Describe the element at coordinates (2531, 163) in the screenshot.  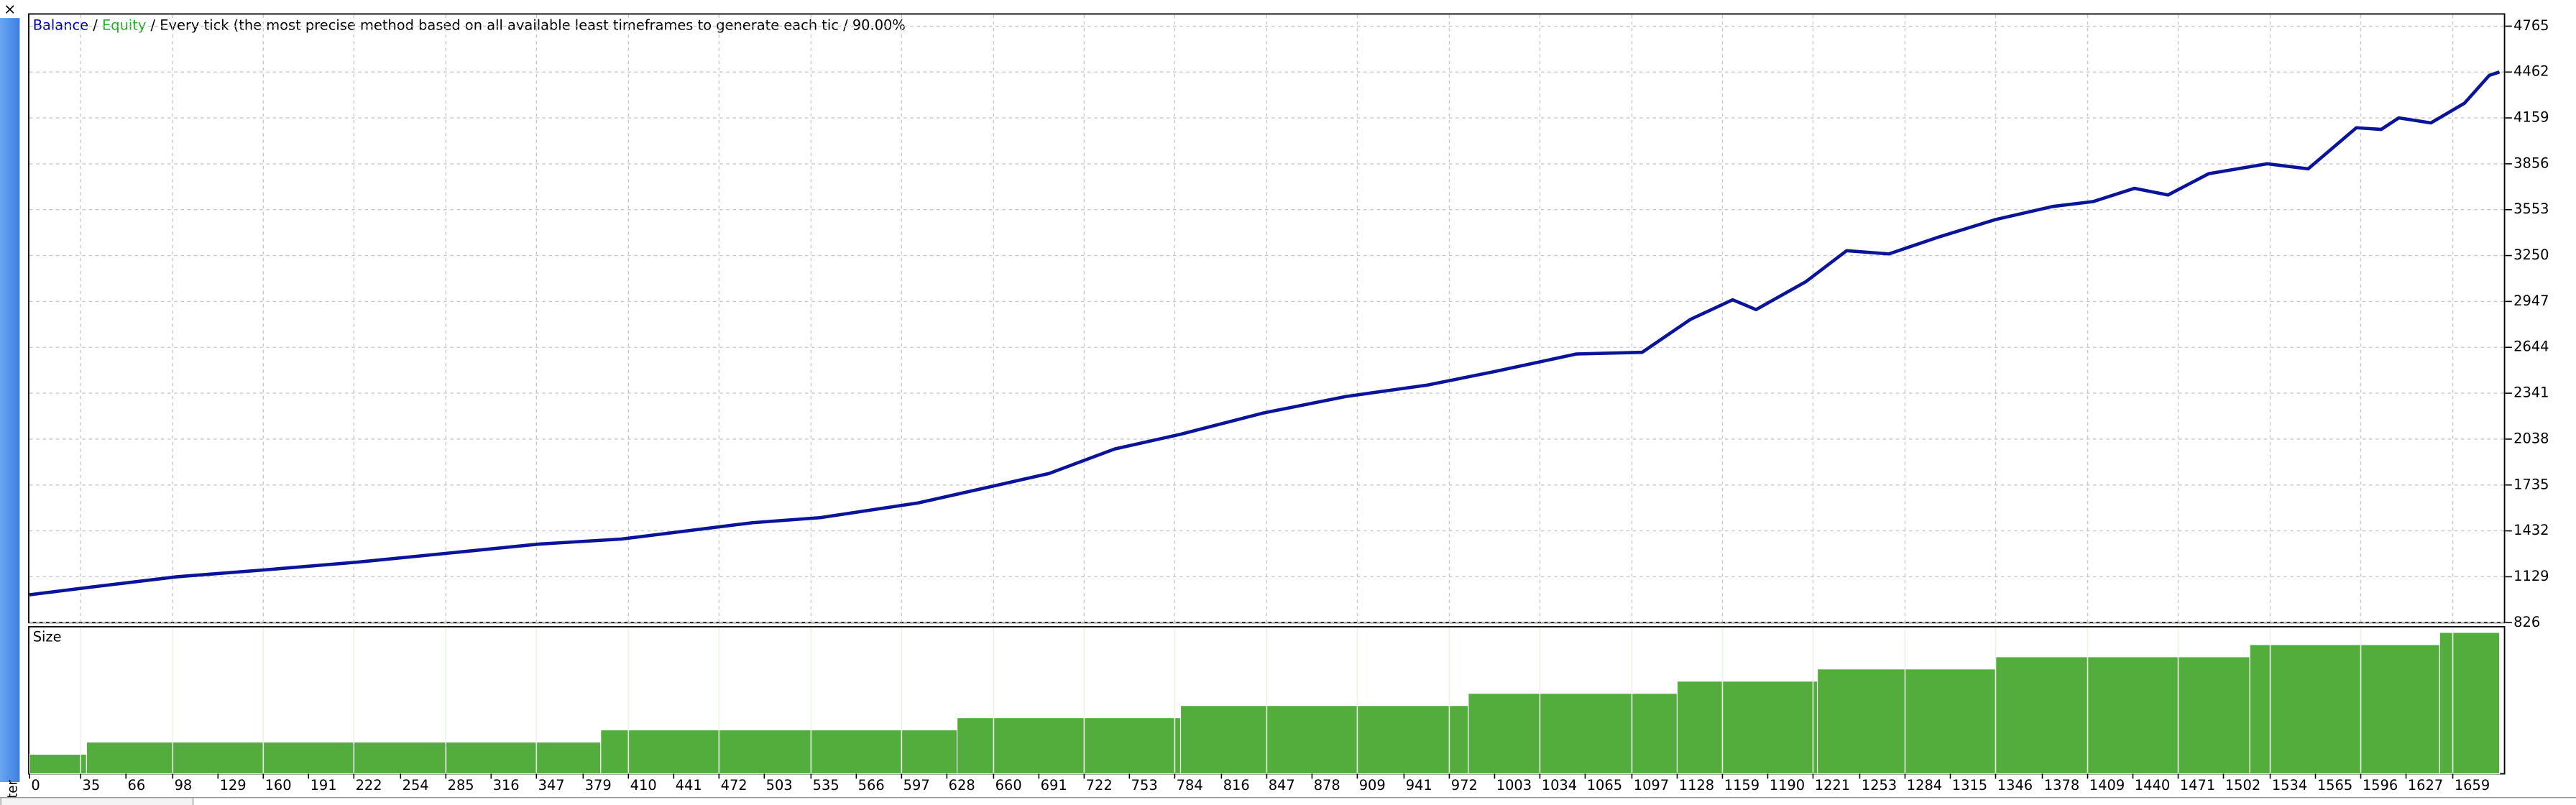
I see `y-tick-label: 3856` at that location.